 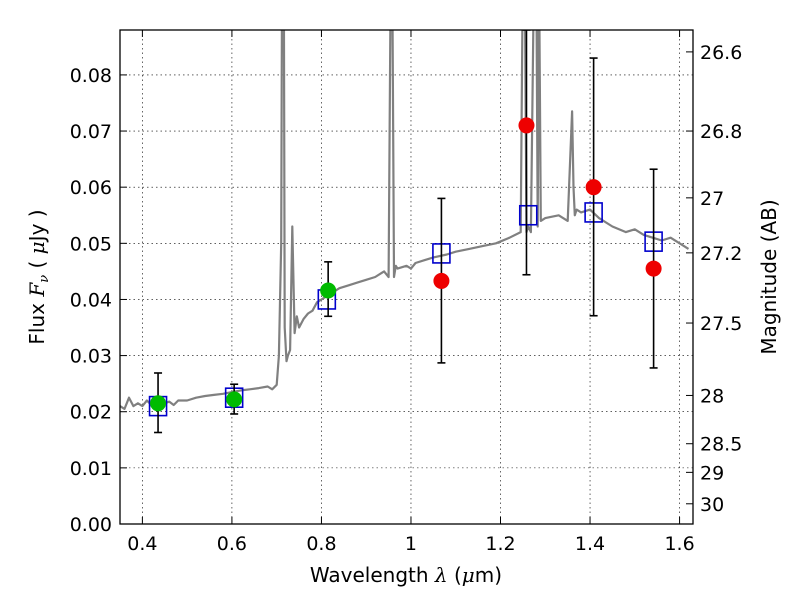 What do you see at coordinates (441, 575) in the screenshot?
I see `x-axis-label-symbol: λ` at bounding box center [441, 575].